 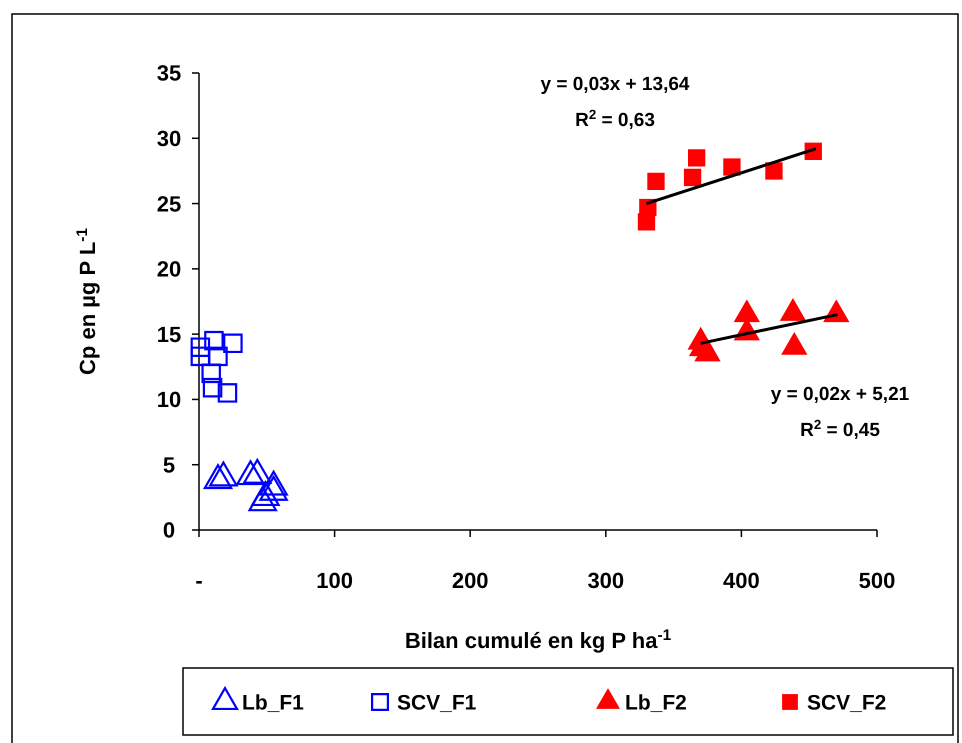 What do you see at coordinates (169, 530) in the screenshot?
I see `y-tick-label: 0` at bounding box center [169, 530].